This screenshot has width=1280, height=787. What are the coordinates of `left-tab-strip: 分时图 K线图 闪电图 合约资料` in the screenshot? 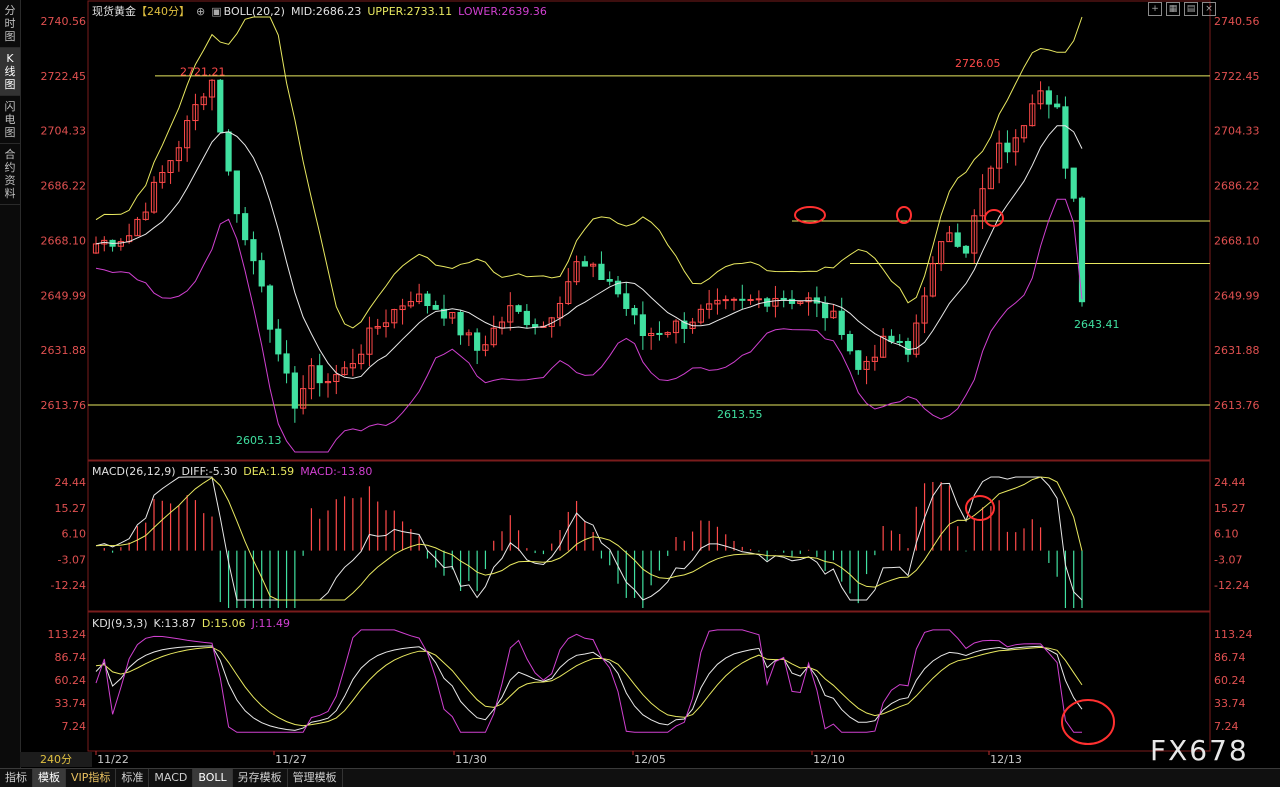 It's located at (10, 384).